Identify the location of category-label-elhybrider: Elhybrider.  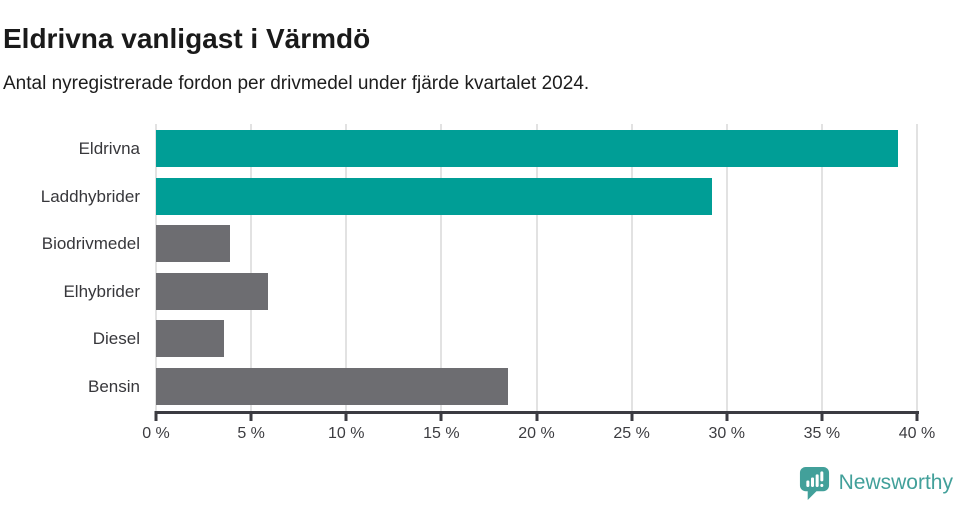
(101, 291).